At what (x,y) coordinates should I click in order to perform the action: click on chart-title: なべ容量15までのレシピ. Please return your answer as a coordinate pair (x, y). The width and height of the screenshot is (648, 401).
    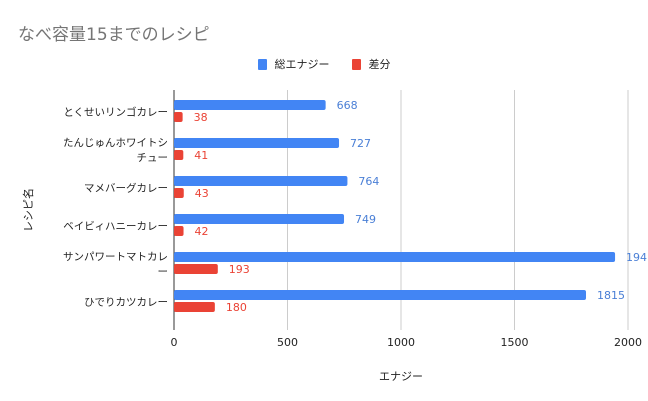
    Looking at the image, I should click on (114, 35).